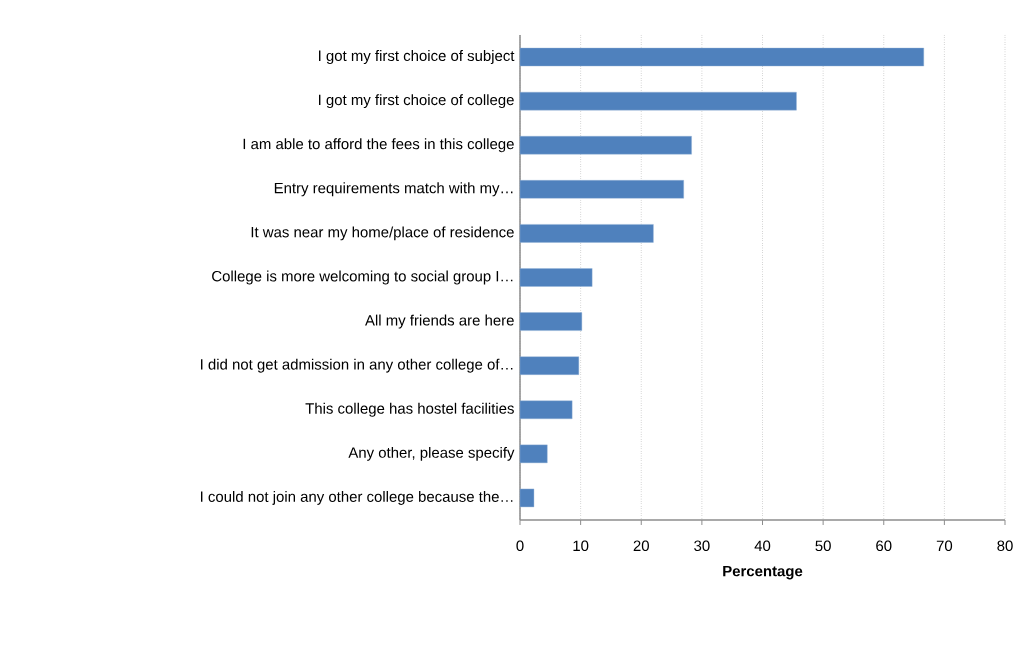  What do you see at coordinates (702, 546) in the screenshot?
I see `x-tick-label: 30` at bounding box center [702, 546].